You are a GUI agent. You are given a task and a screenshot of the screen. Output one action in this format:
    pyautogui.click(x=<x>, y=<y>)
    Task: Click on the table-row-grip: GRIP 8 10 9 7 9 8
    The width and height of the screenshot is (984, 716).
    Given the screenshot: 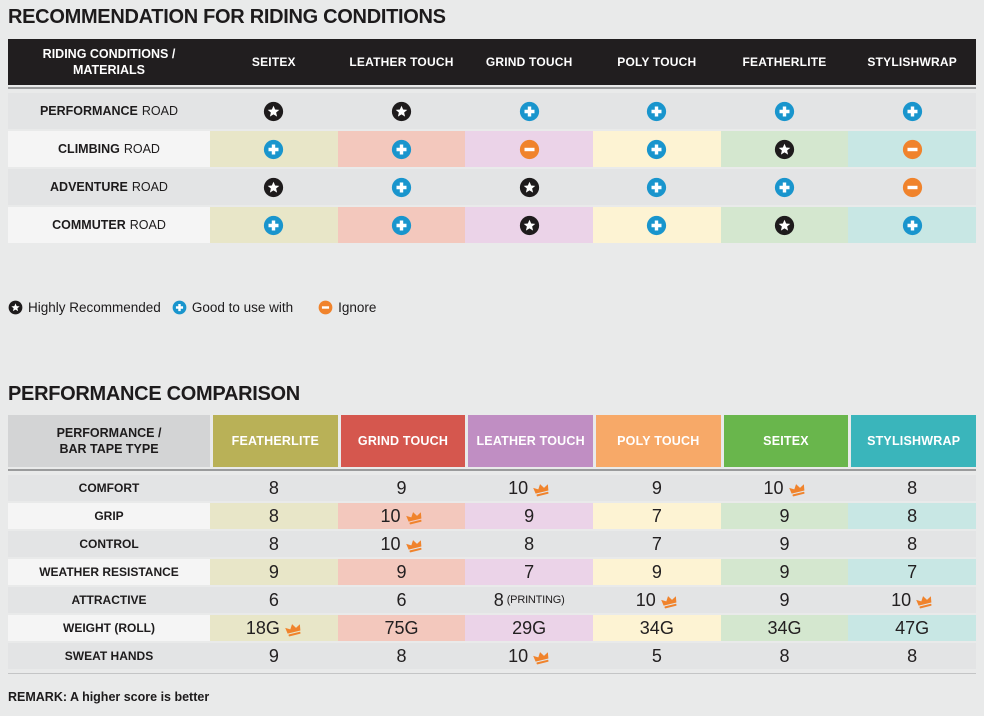 What is the action you would take?
    pyautogui.click(x=492, y=516)
    